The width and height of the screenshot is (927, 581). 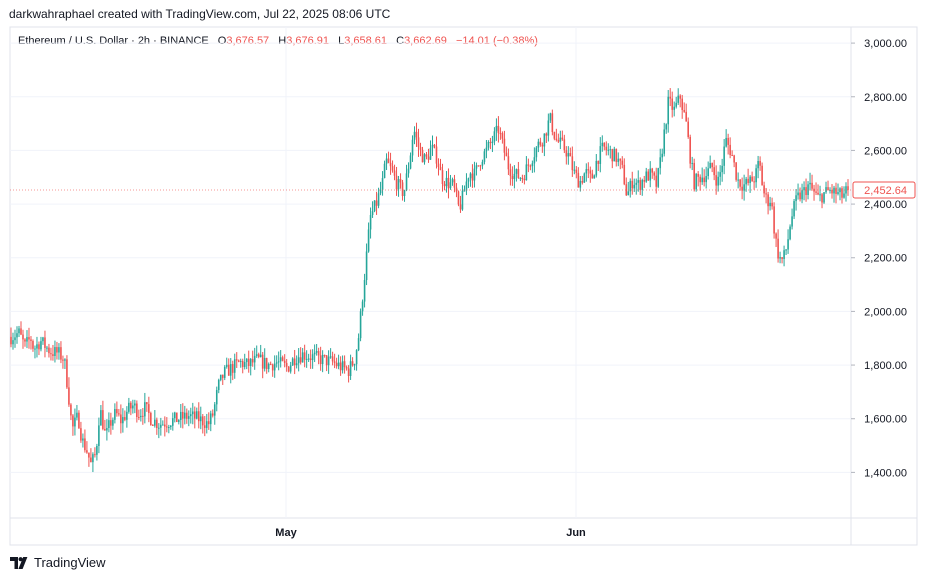 I want to click on change-value: −14.01 (−0.38%), so click(x=496, y=41).